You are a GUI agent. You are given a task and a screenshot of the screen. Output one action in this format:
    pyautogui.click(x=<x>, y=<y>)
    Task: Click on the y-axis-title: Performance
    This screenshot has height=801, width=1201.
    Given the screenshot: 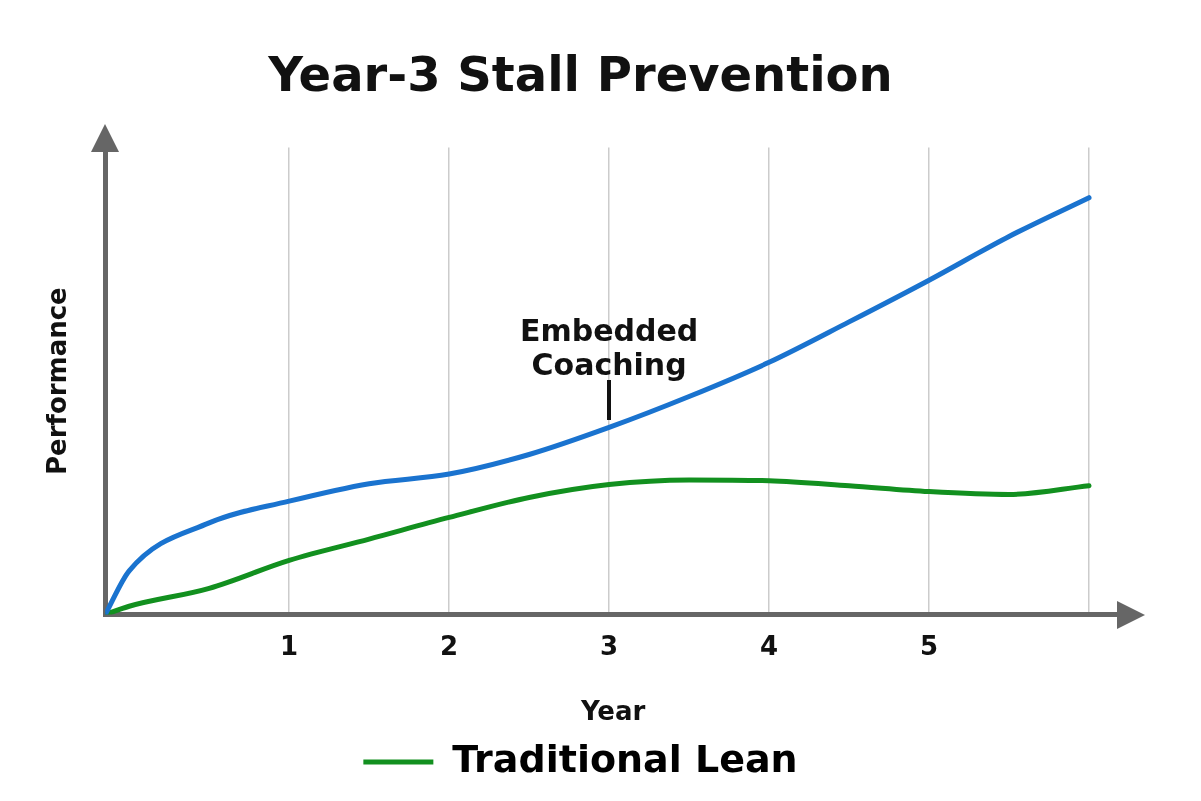 What is the action you would take?
    pyautogui.click(x=57, y=381)
    